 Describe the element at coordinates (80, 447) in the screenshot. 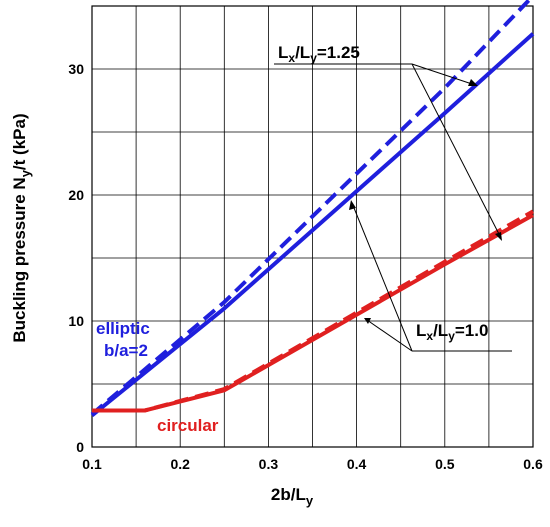

I see `y-tick-label: 0` at that location.